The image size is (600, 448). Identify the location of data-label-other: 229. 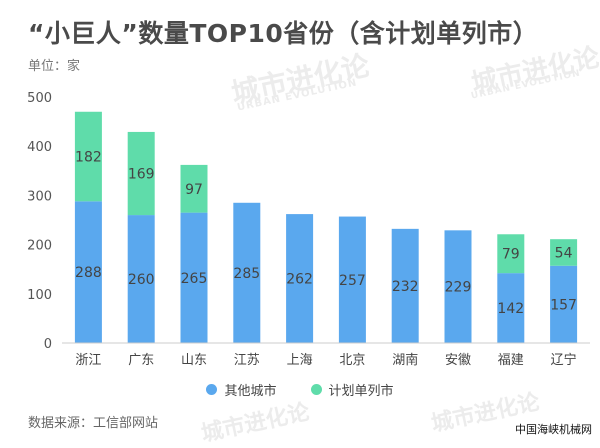
(458, 288).